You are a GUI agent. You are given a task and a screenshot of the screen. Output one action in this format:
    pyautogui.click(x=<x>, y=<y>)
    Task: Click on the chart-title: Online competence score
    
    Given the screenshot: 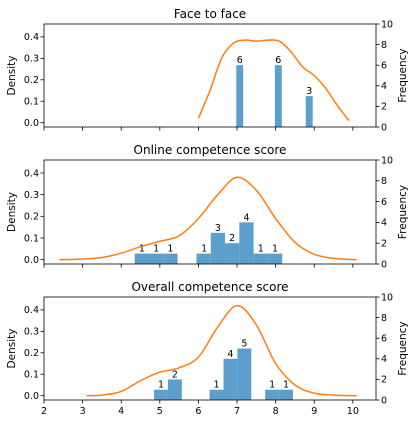 What is the action you would take?
    pyautogui.click(x=210, y=150)
    